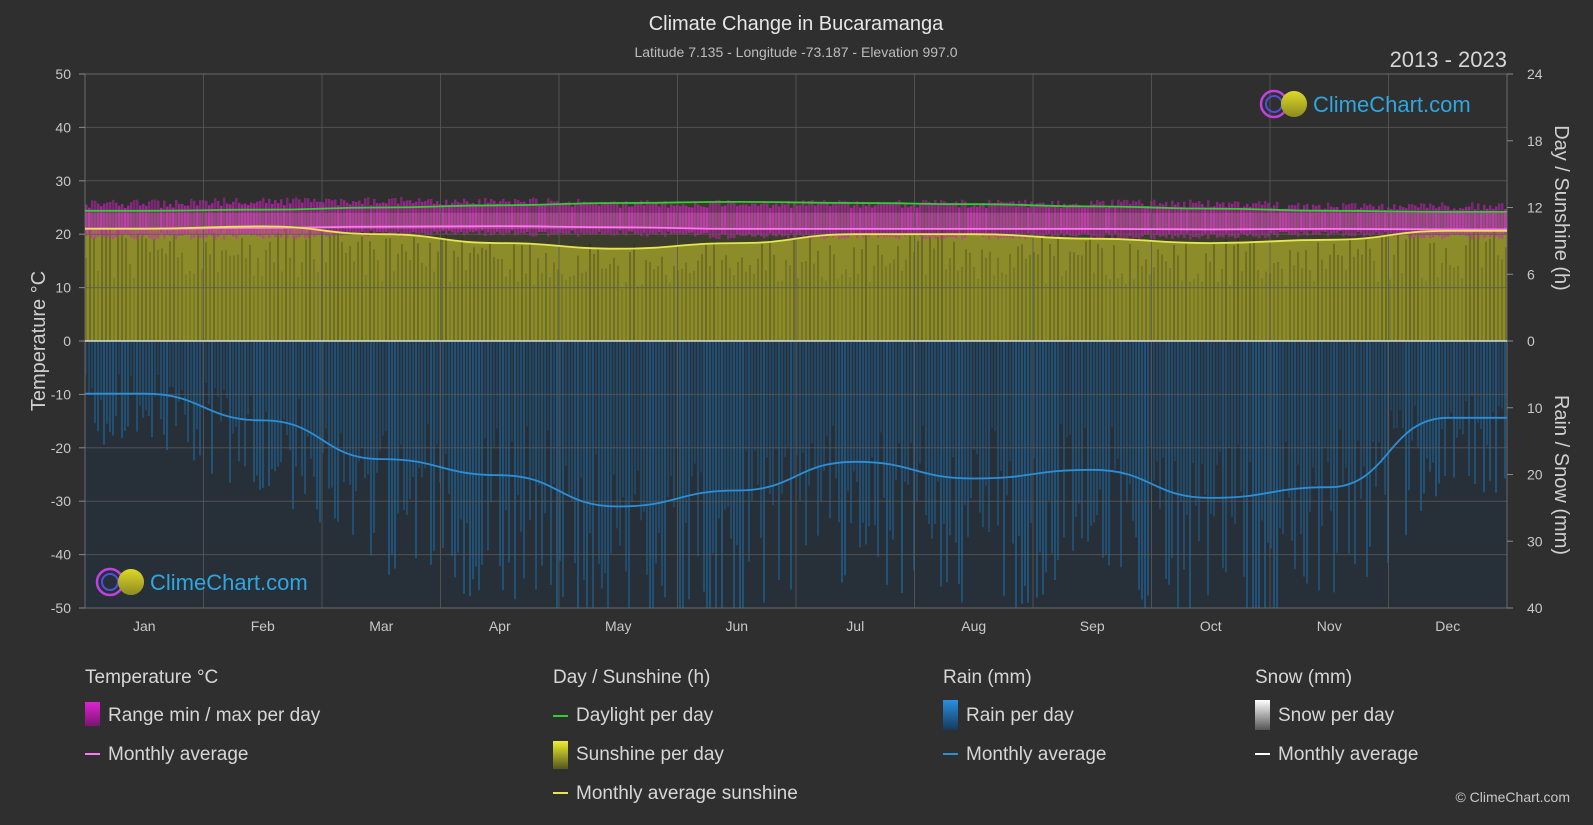 The width and height of the screenshot is (1593, 825). What do you see at coordinates (795, 450) in the screenshot?
I see `rain-average-line` at bounding box center [795, 450].